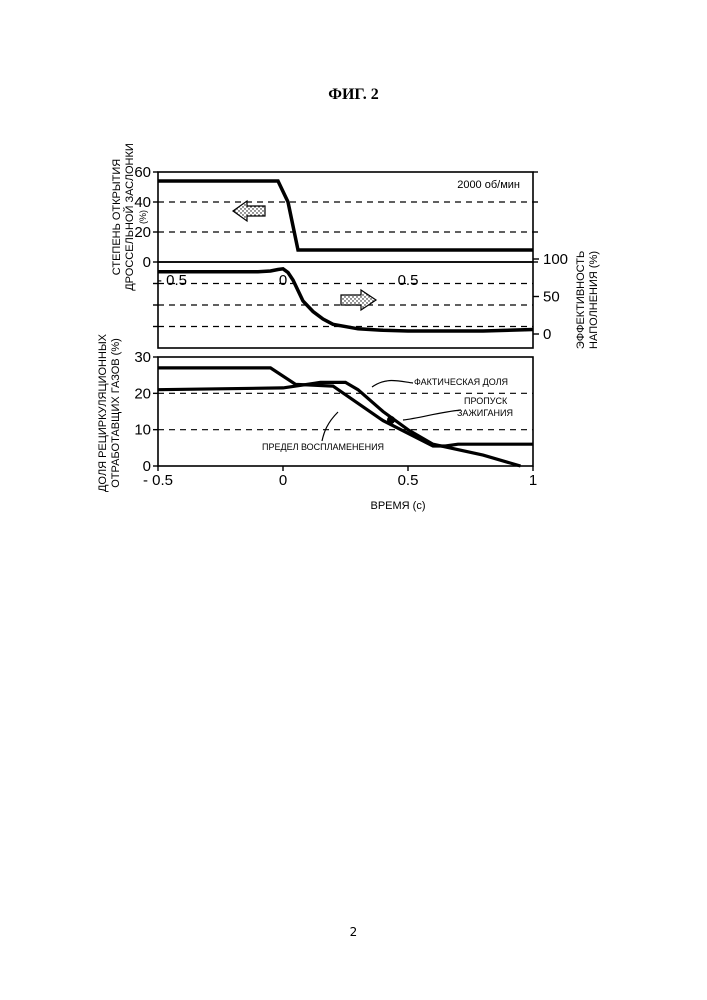 Image resolution: width=707 pixels, height=1000 pixels. I want to click on right-arrow-icon, so click(358, 300).